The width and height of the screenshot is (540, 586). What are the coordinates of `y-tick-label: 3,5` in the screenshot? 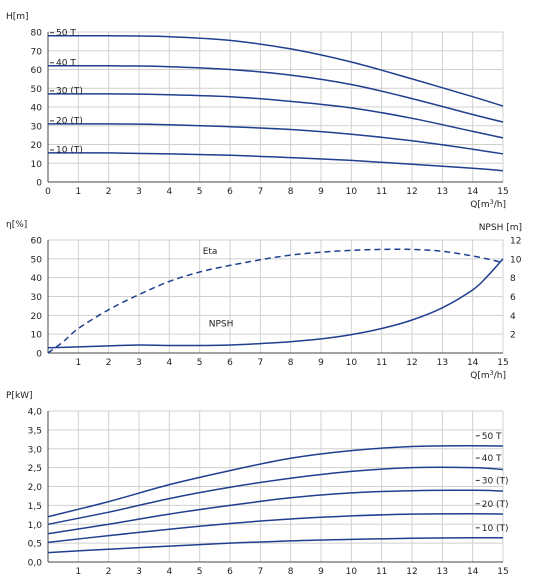 It's located at (35, 431).